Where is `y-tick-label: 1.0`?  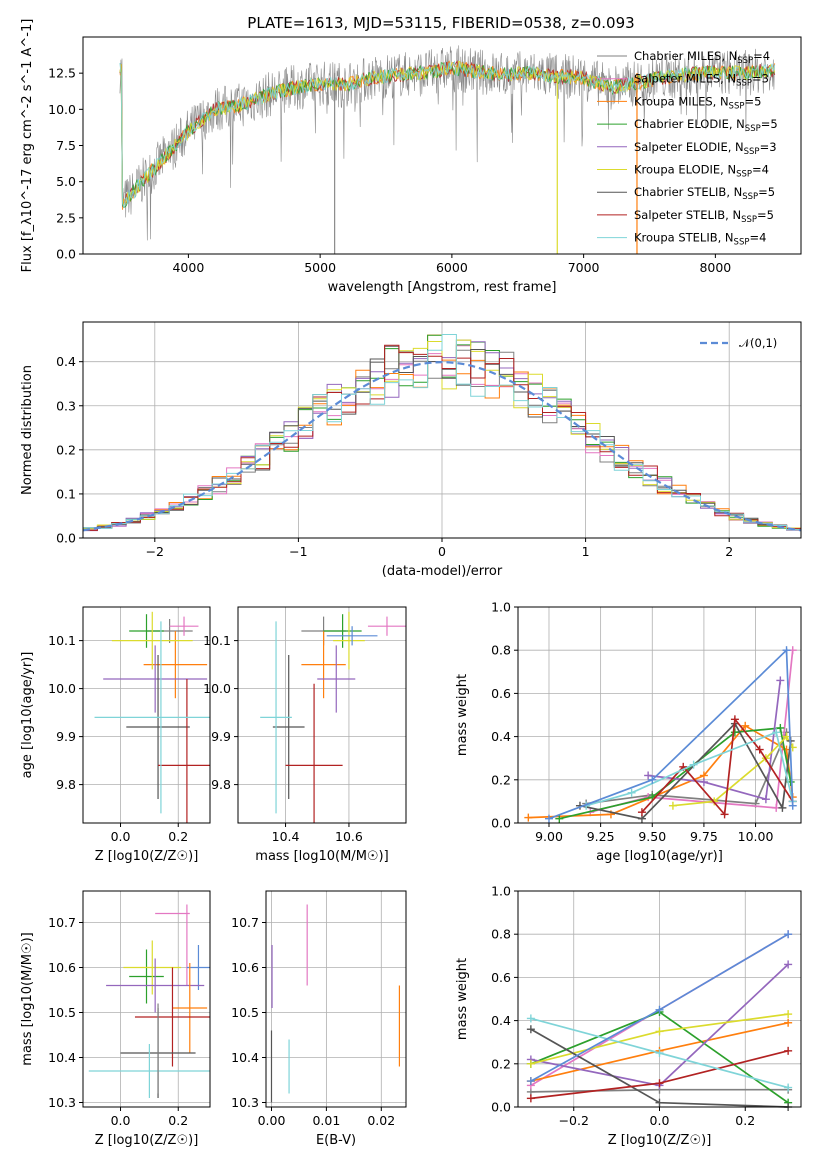 y-tick-label: 1.0 is located at coordinates (501, 607).